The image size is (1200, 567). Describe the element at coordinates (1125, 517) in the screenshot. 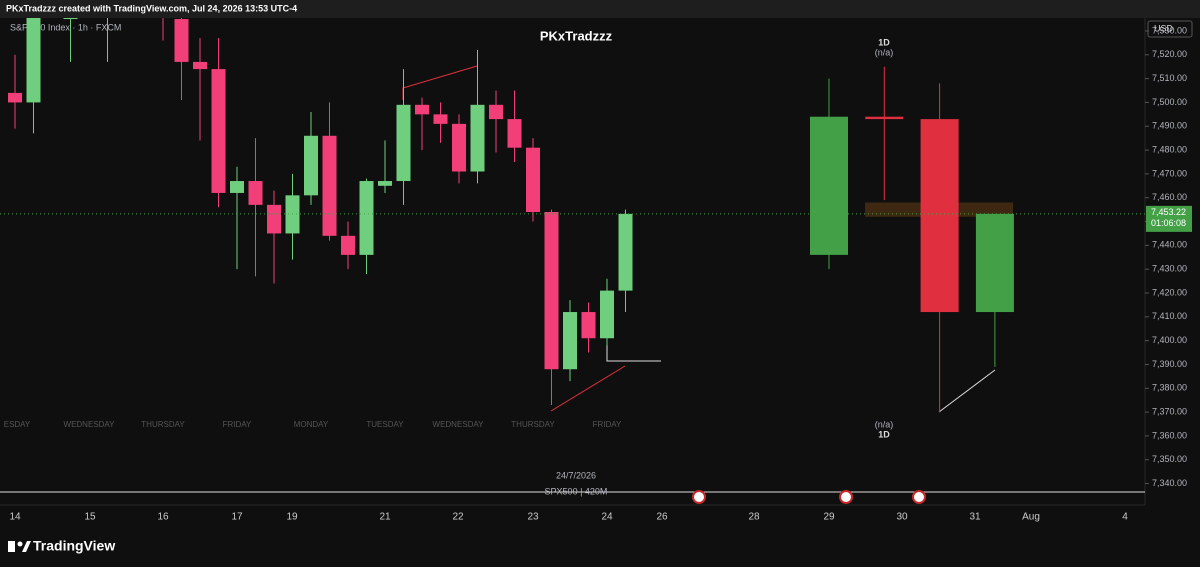

I see `x-tick-label: 4` at that location.